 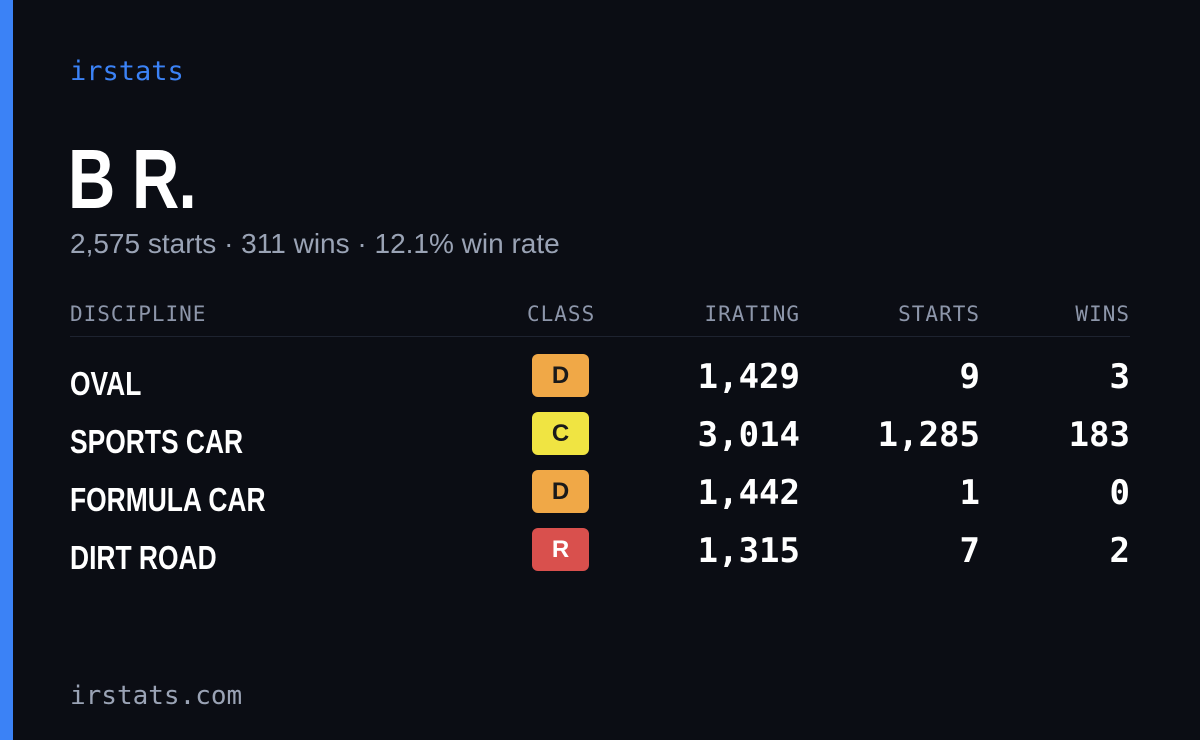 What do you see at coordinates (6, 370) in the screenshot?
I see `accent-bar` at bounding box center [6, 370].